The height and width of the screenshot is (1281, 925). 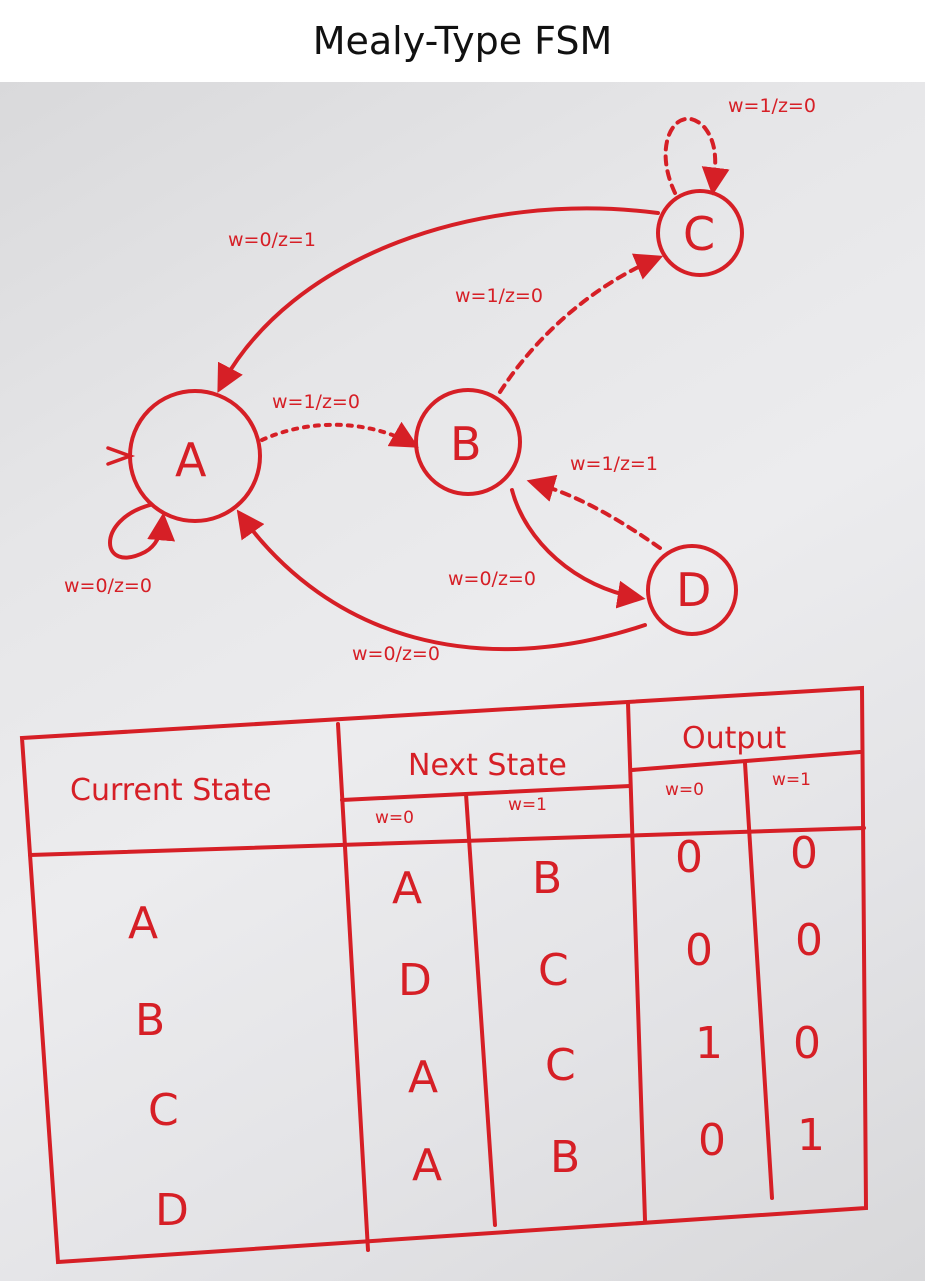 What do you see at coordinates (547, 878) in the screenshot?
I see `row-1-next-w1: B` at bounding box center [547, 878].